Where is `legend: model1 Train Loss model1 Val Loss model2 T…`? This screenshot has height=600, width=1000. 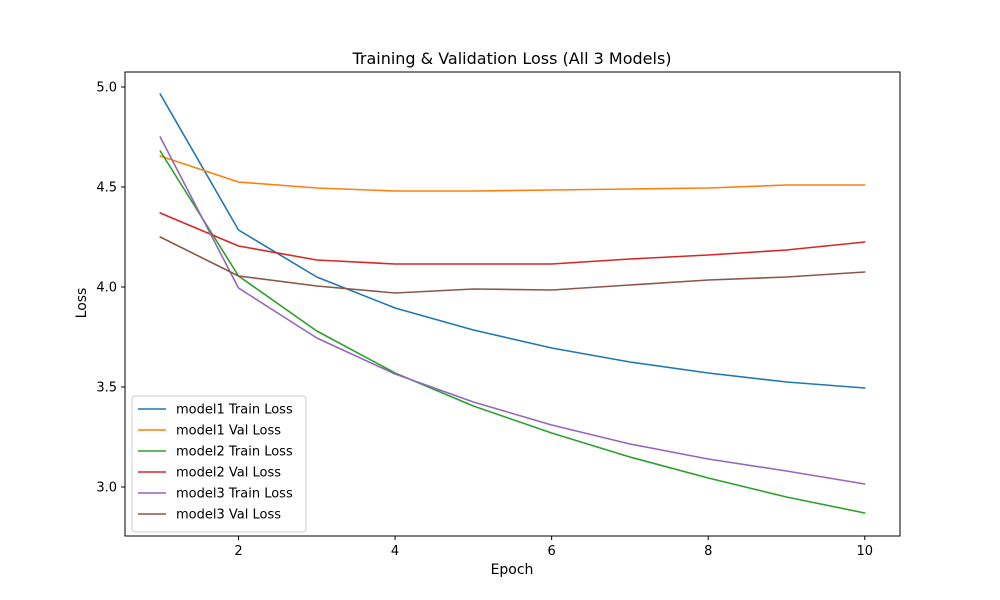
legend: model1 Train Loss model1 Val Loss model2 T… is located at coordinates (219, 464).